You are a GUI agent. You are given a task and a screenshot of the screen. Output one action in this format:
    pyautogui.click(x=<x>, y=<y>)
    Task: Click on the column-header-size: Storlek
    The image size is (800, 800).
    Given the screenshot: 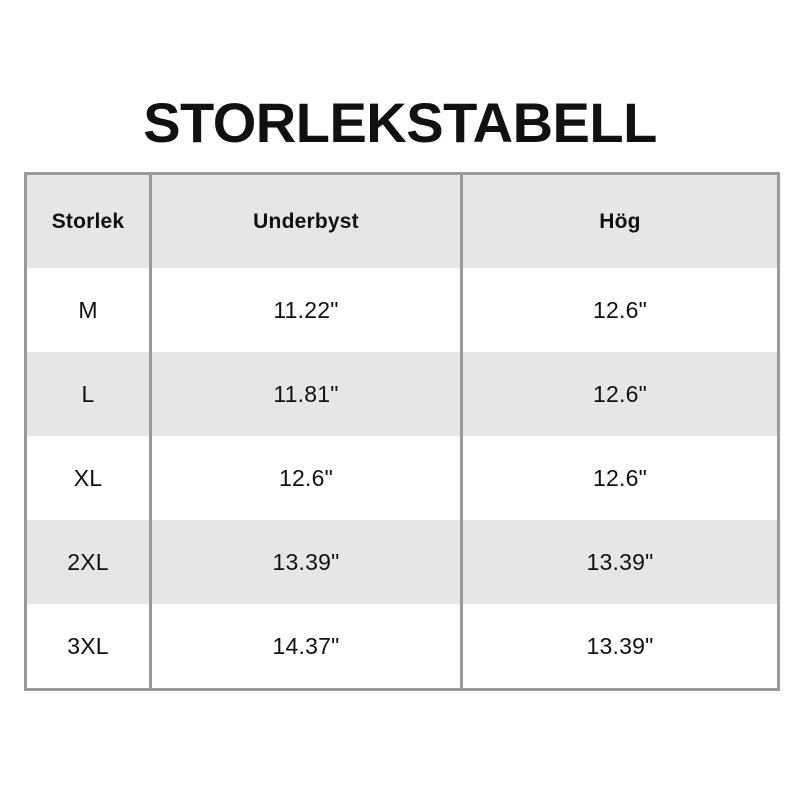 What is the action you would take?
    pyautogui.click(x=88, y=220)
    